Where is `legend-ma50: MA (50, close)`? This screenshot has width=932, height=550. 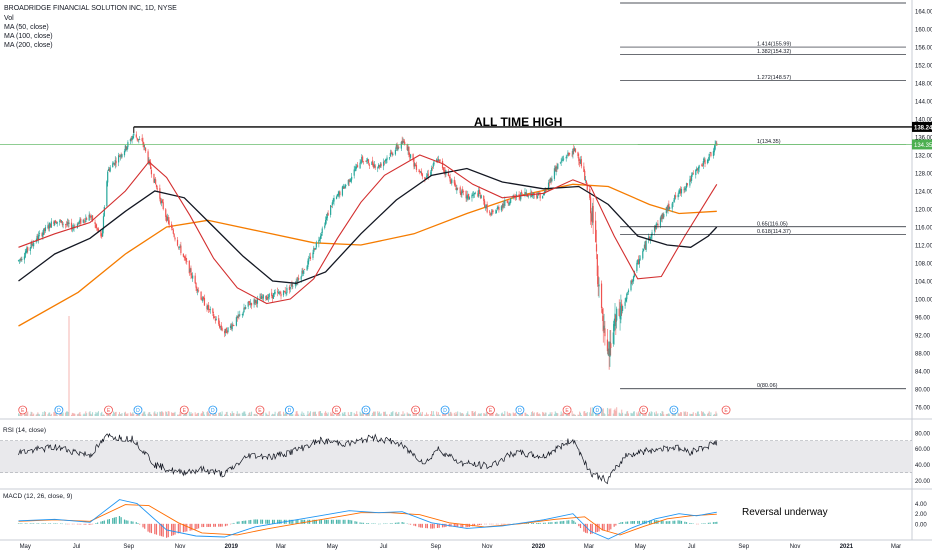
legend-ma50: MA (50, close) is located at coordinates (26, 27).